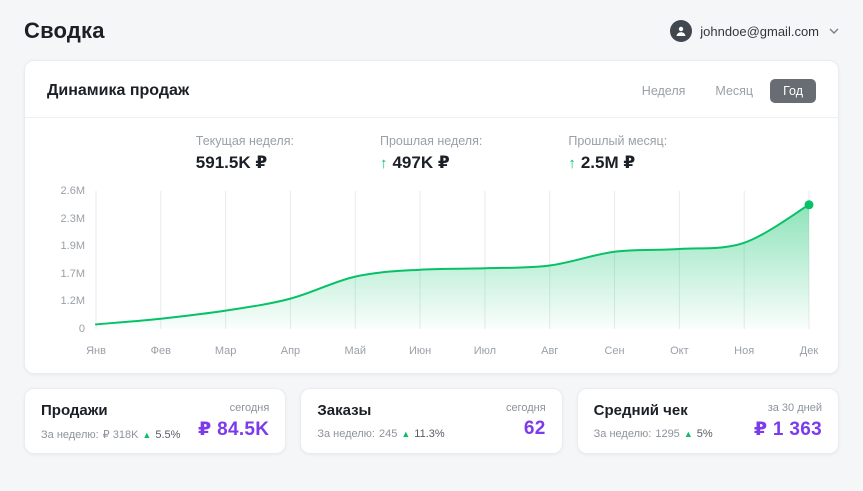 The height and width of the screenshot is (491, 863). Describe the element at coordinates (421, 162) in the screenshot. I see `stat-amount: 497K ₽` at that location.